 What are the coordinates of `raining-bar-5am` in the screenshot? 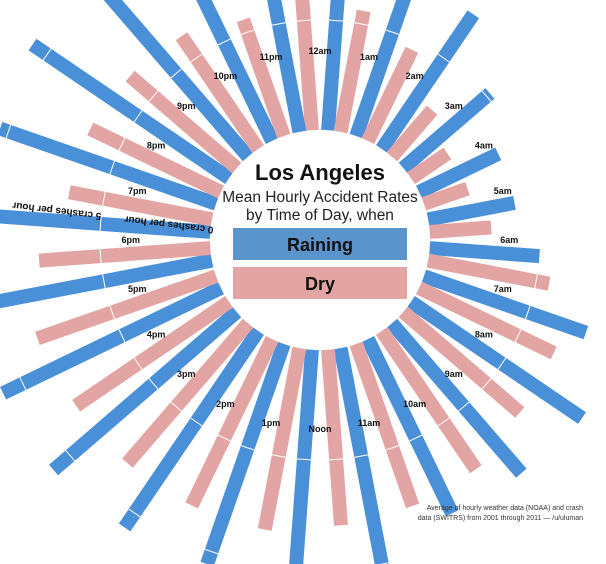 It's located at (471, 211).